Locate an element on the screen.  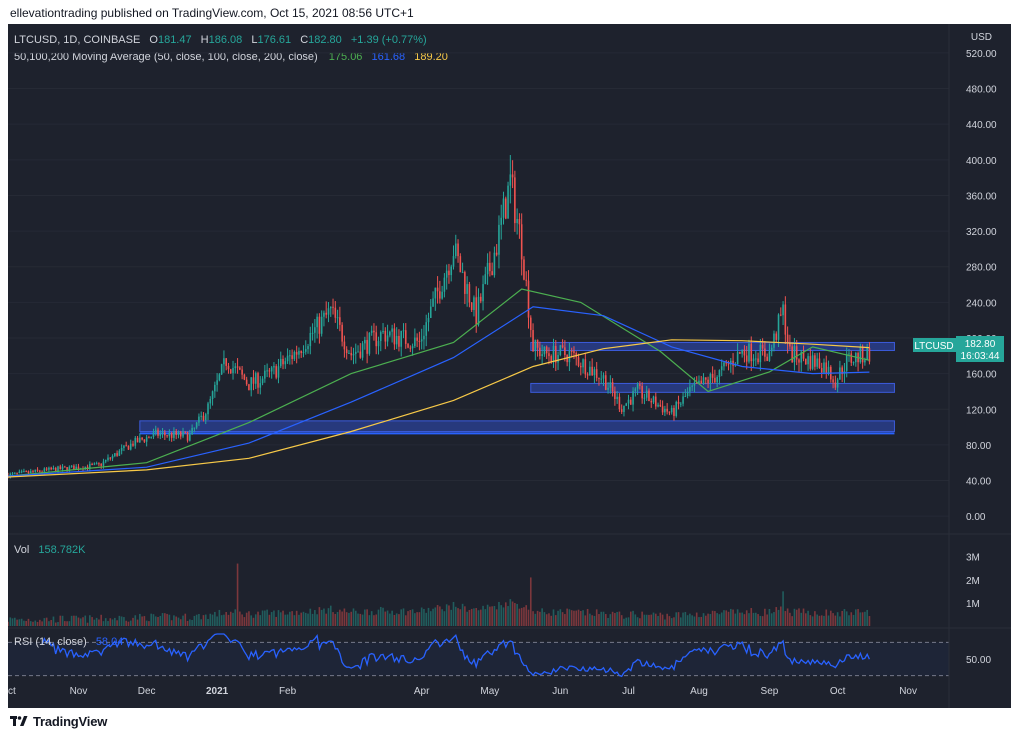
time-tick-label: May is located at coordinates (489, 691).